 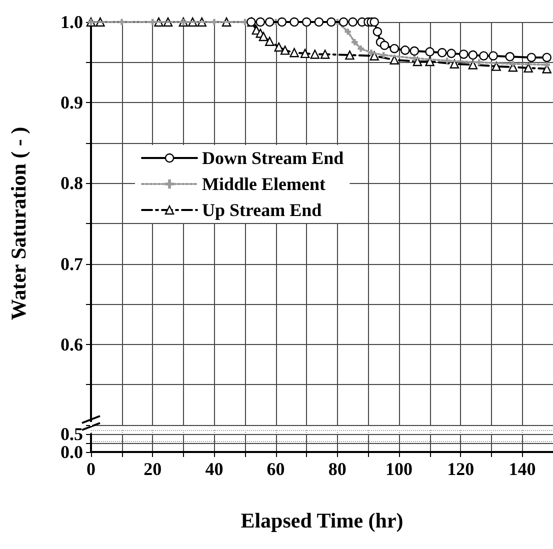 I want to click on y-tick-label: 0.0, so click(x=71, y=452).